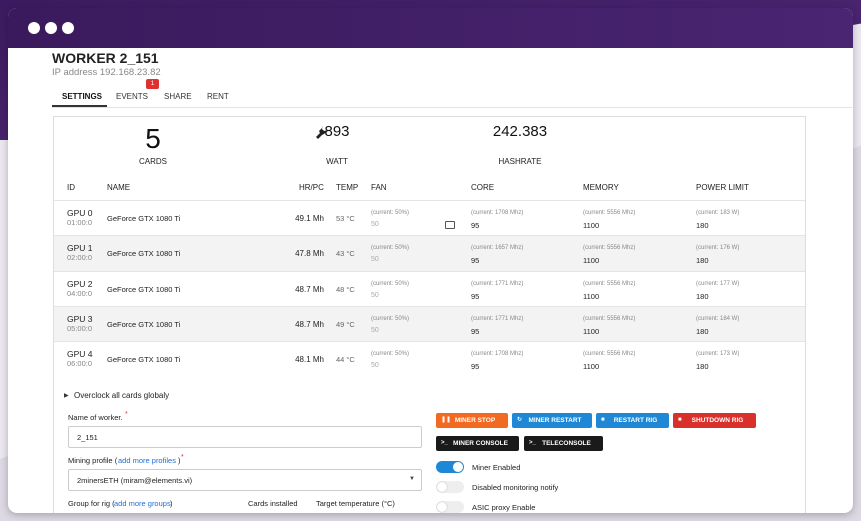 This screenshot has width=861, height=521. What do you see at coordinates (218, 96) in the screenshot?
I see `tab: RENT` at bounding box center [218, 96].